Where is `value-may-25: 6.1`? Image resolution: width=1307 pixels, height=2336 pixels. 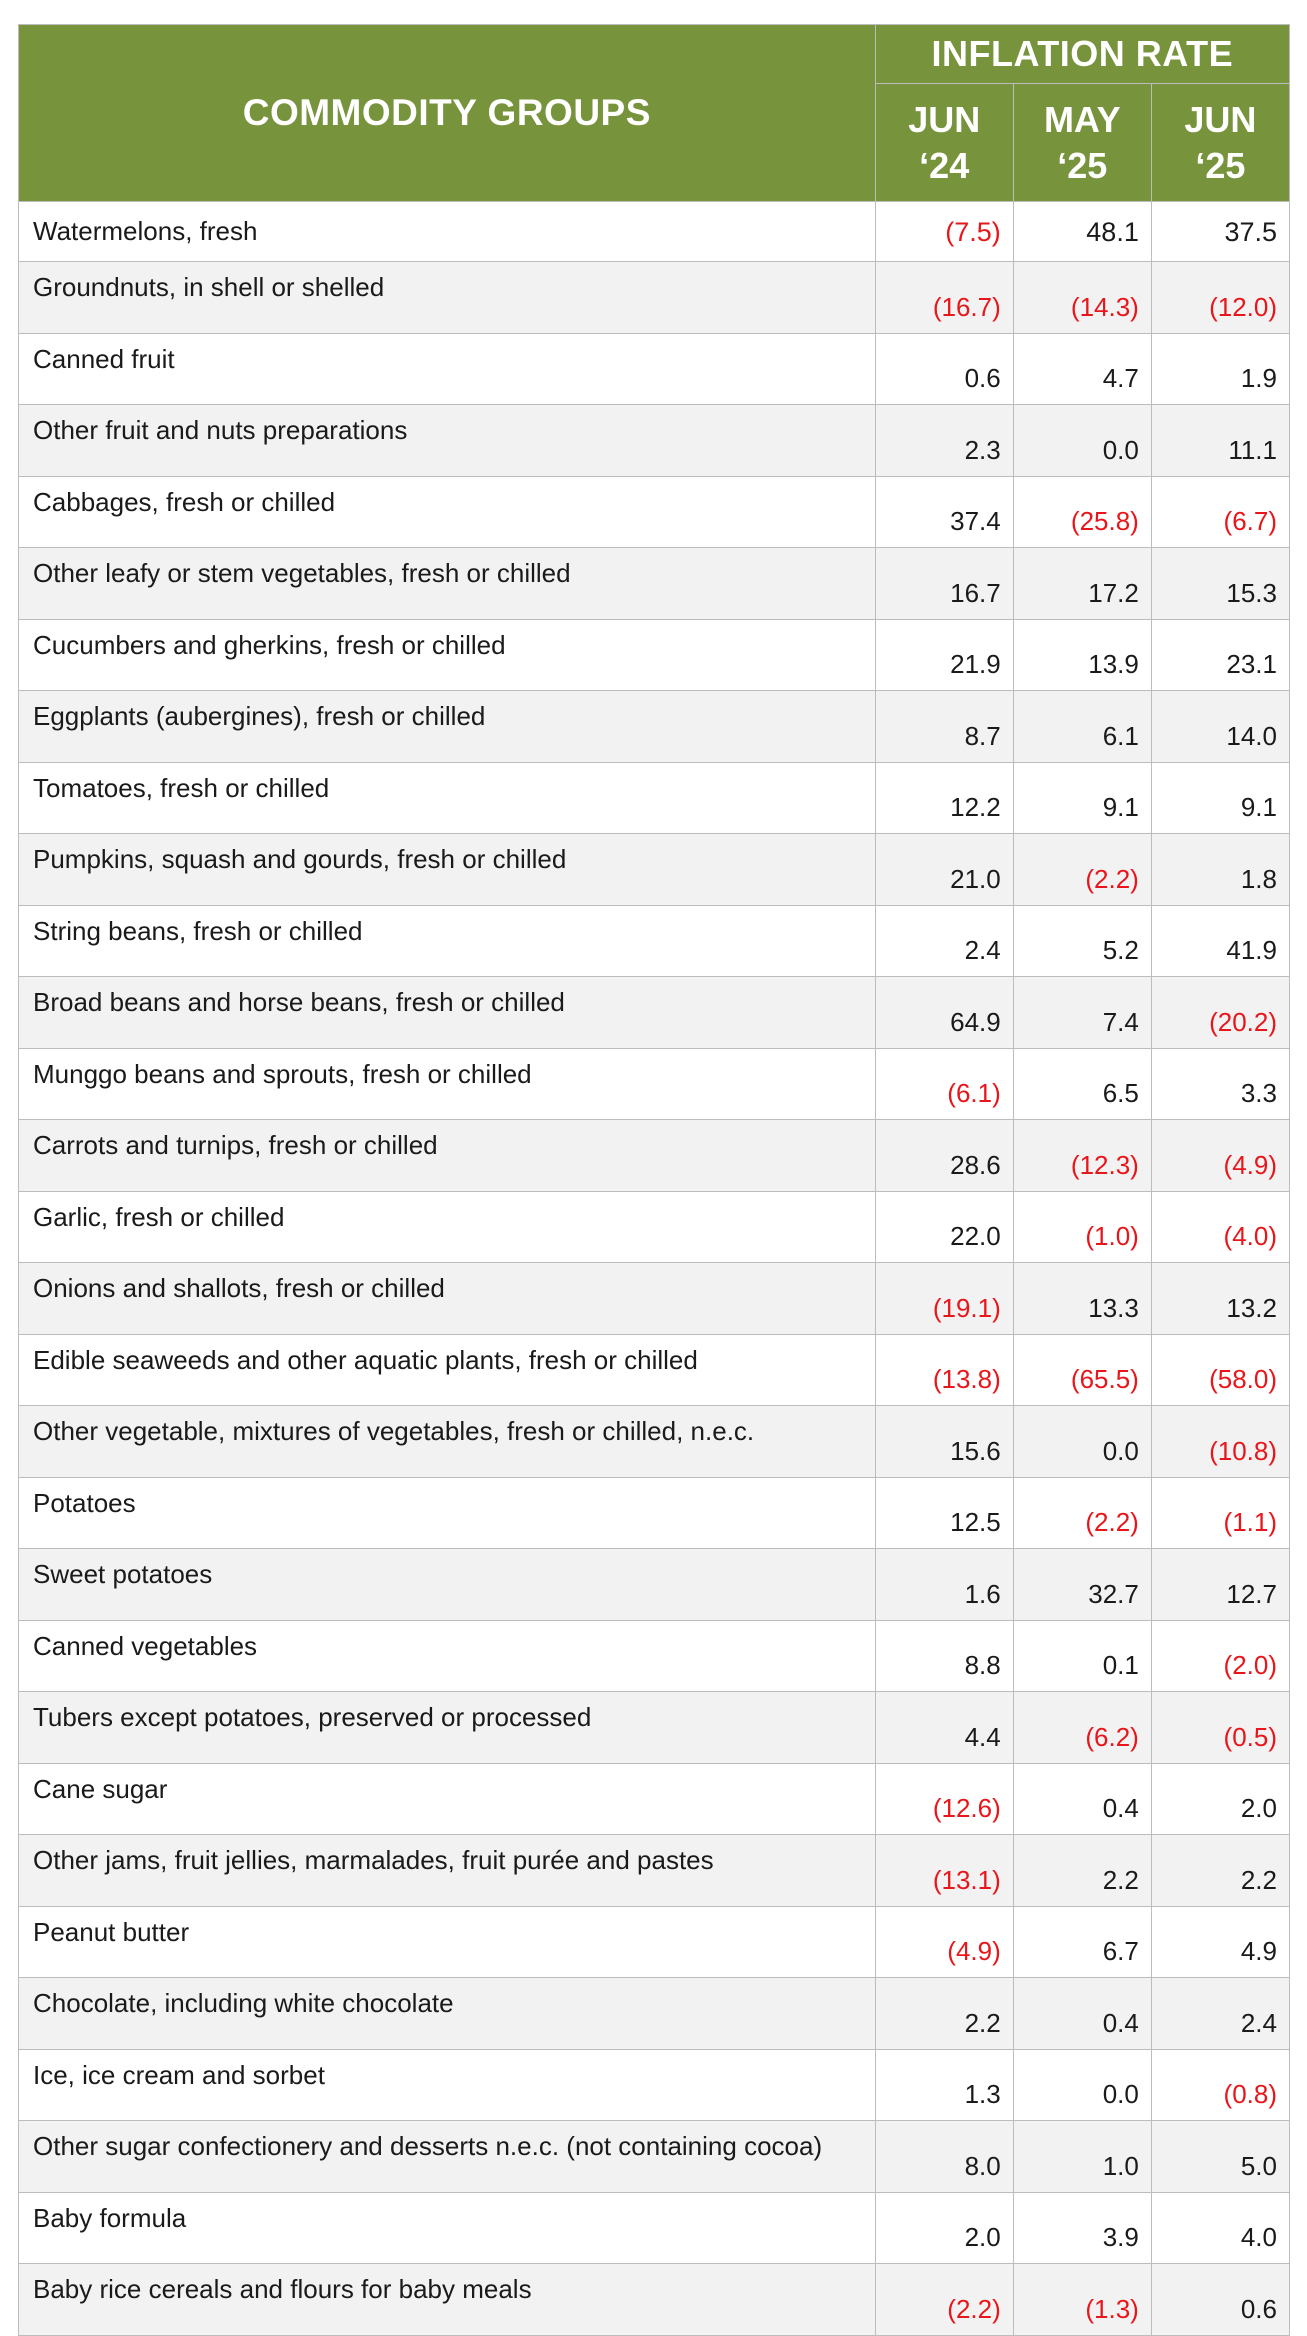
value-may-25: 6.1 is located at coordinates (1082, 726).